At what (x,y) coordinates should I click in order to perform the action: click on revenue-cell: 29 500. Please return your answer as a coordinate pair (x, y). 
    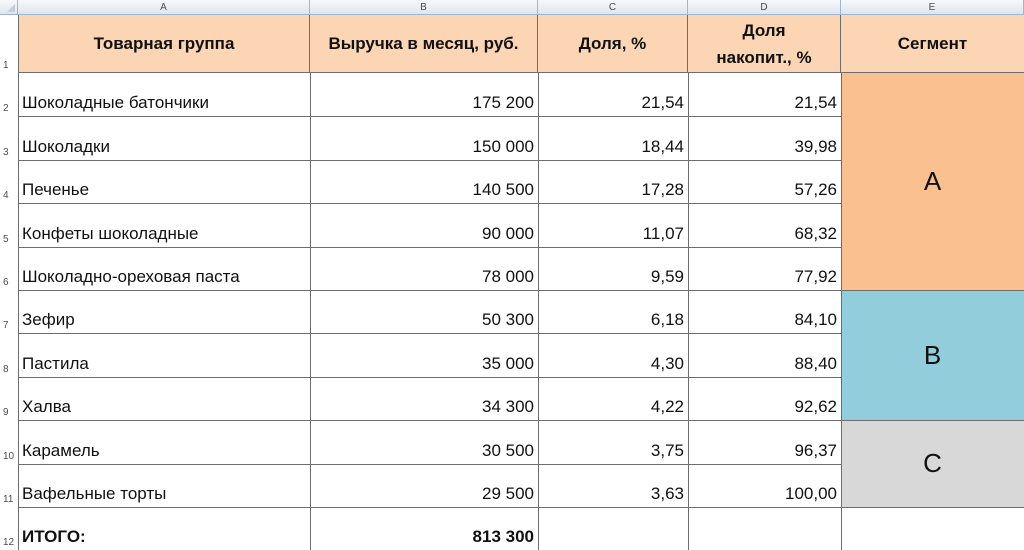
    Looking at the image, I should click on (508, 493).